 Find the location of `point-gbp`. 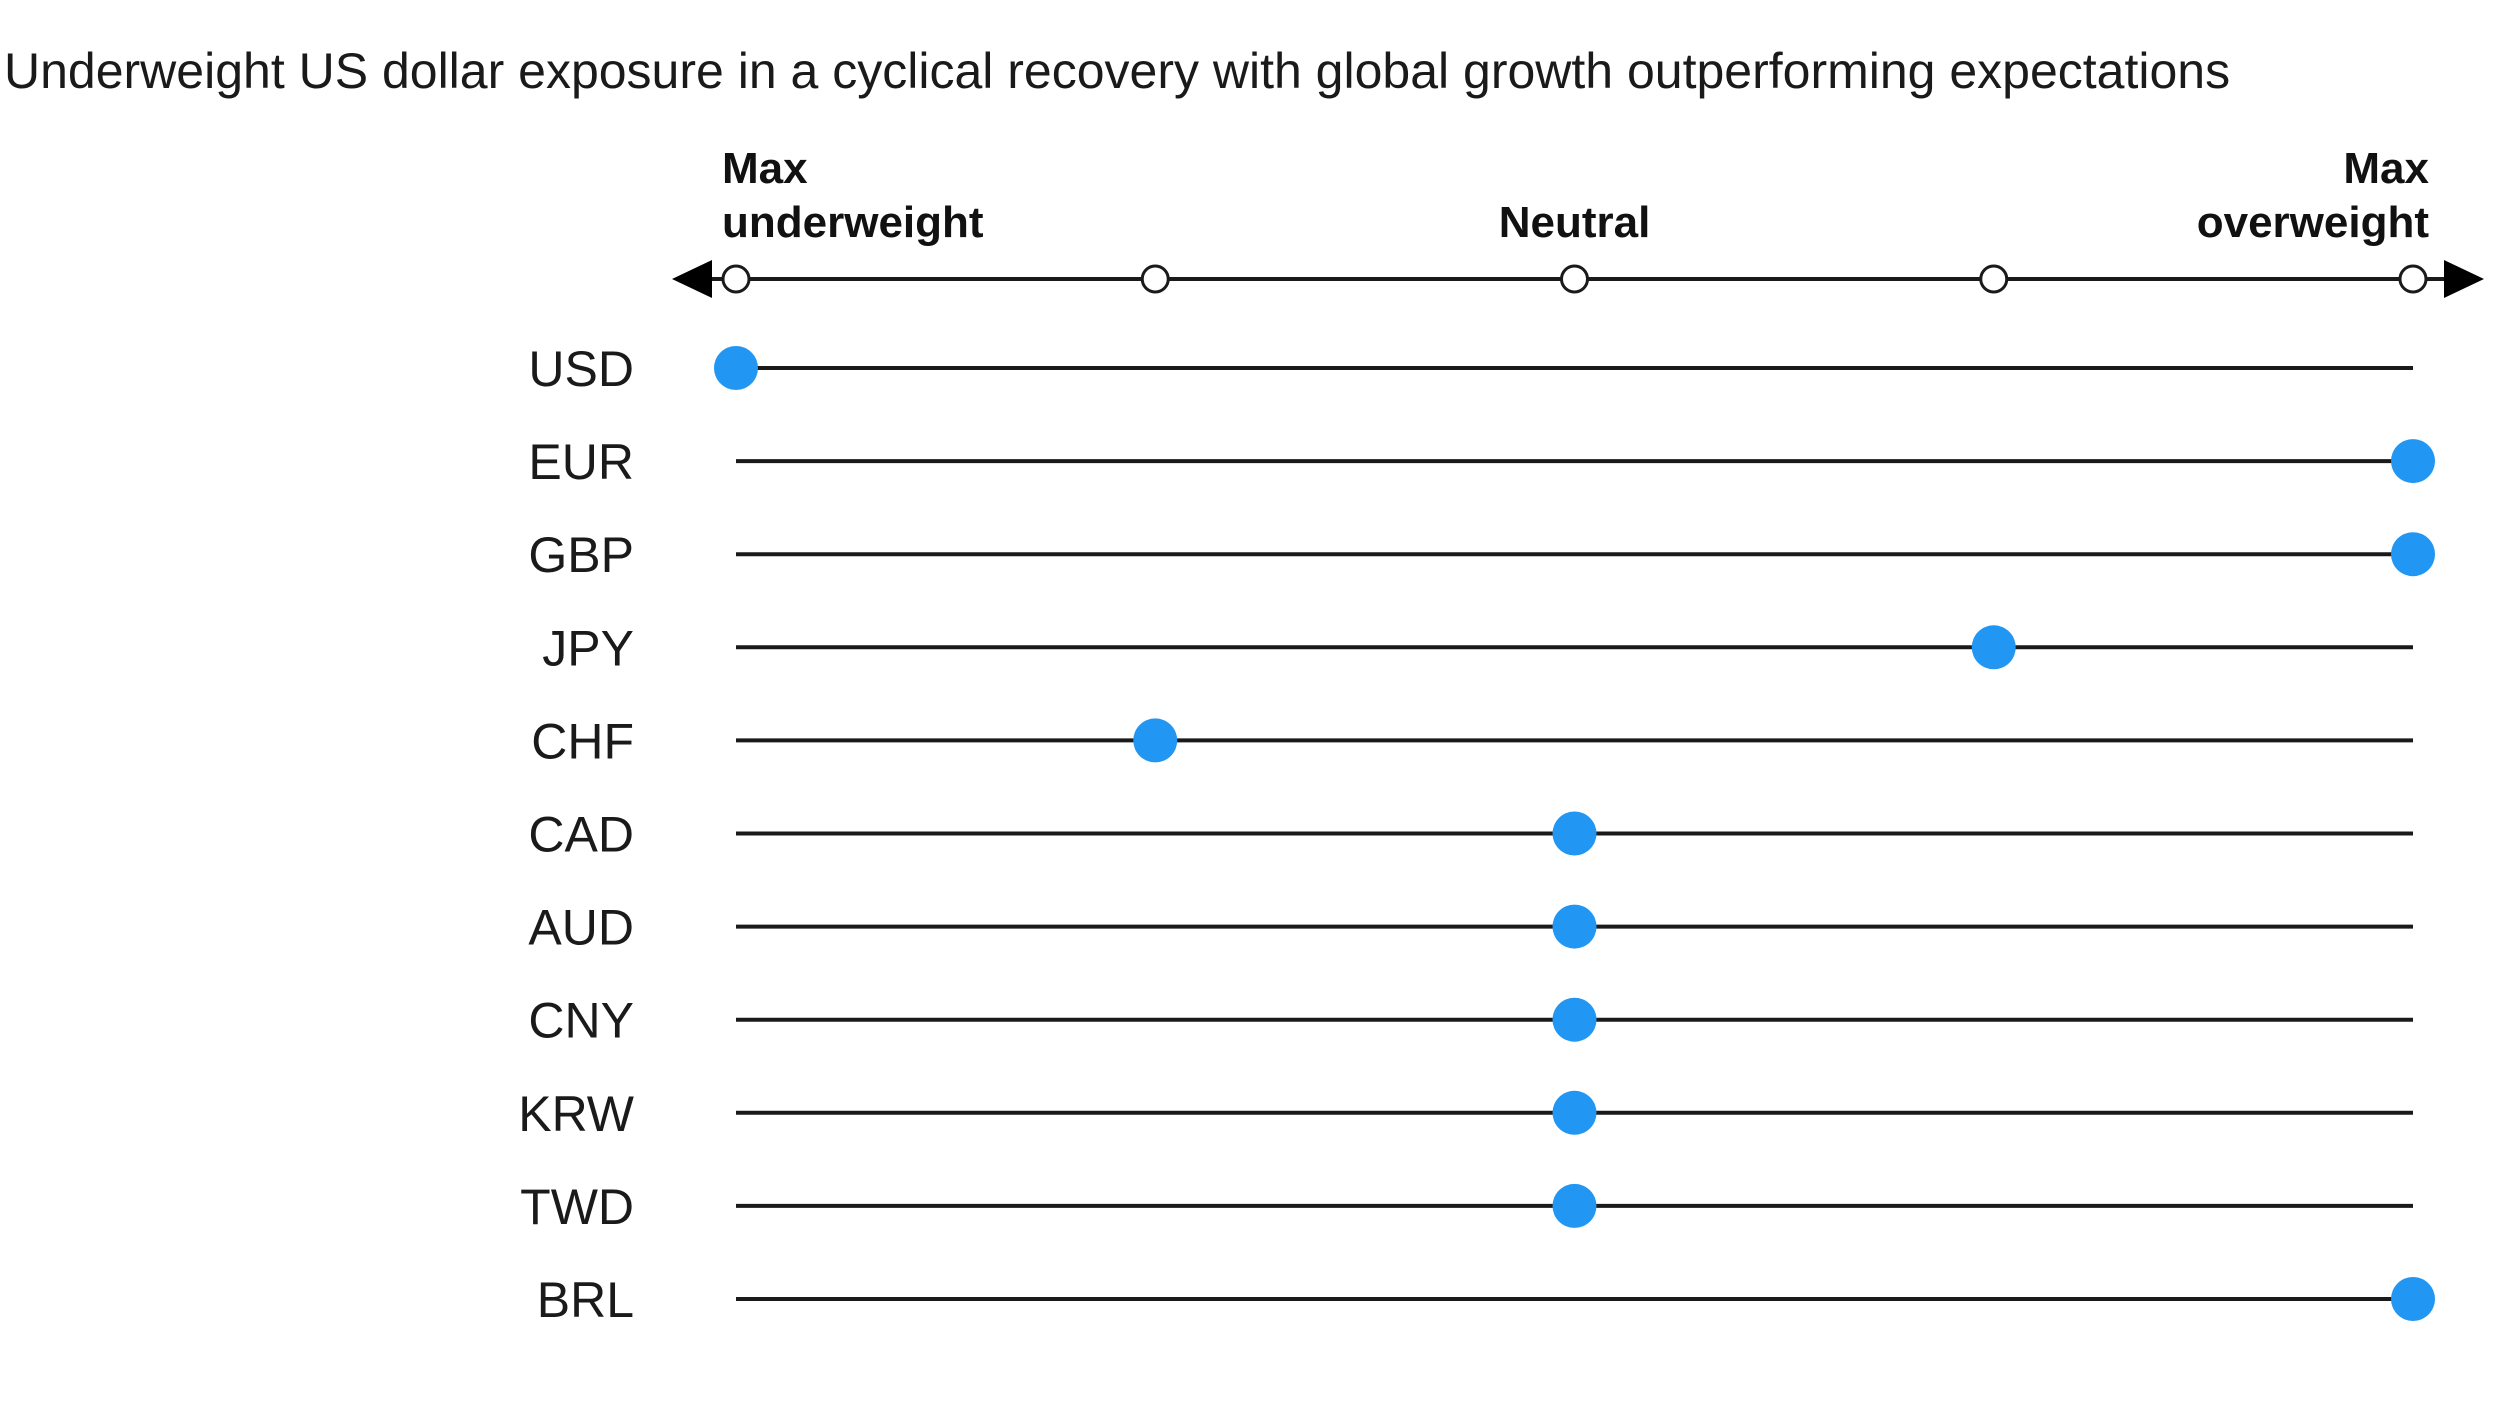

point-gbp is located at coordinates (2413, 554).